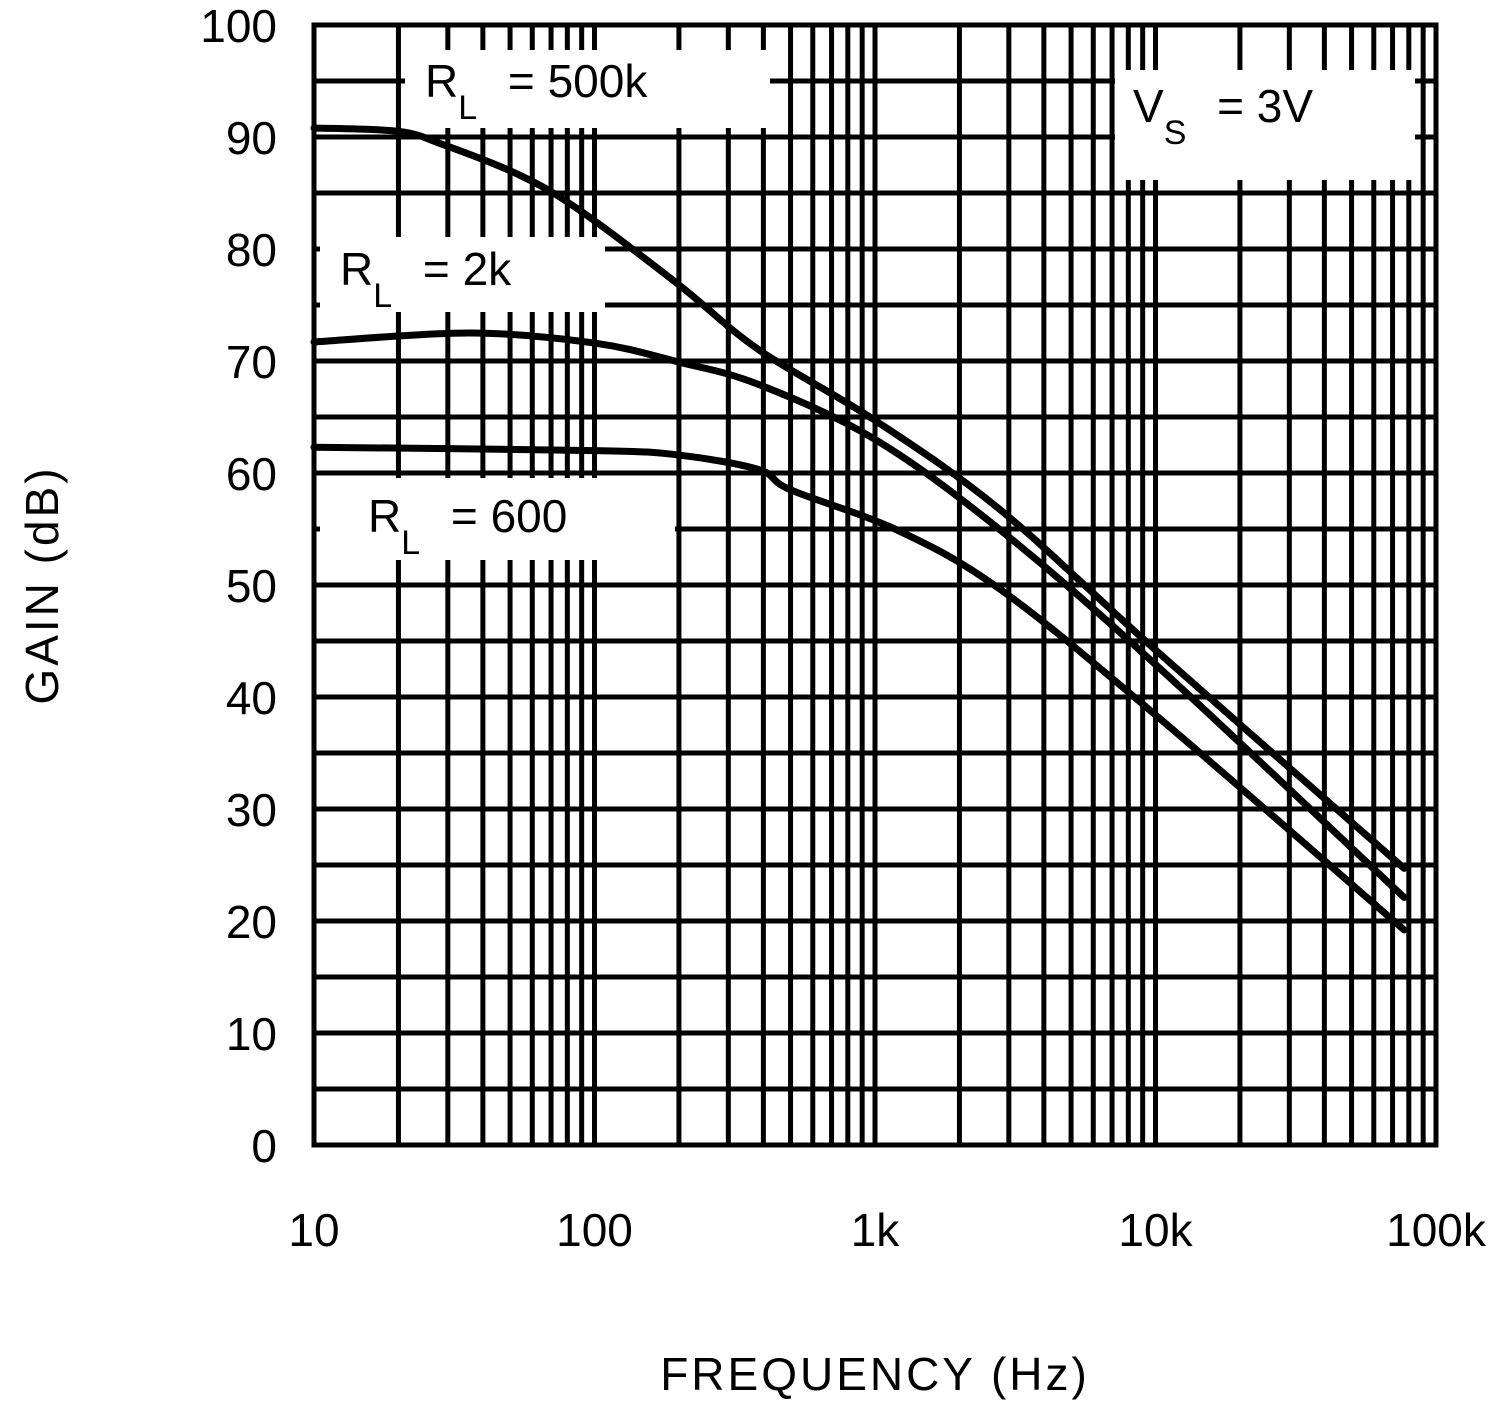 This screenshot has height=1401, width=1498. Describe the element at coordinates (875, 1374) in the screenshot. I see `x-axis-title: FREQUENCY (Hz)` at that location.